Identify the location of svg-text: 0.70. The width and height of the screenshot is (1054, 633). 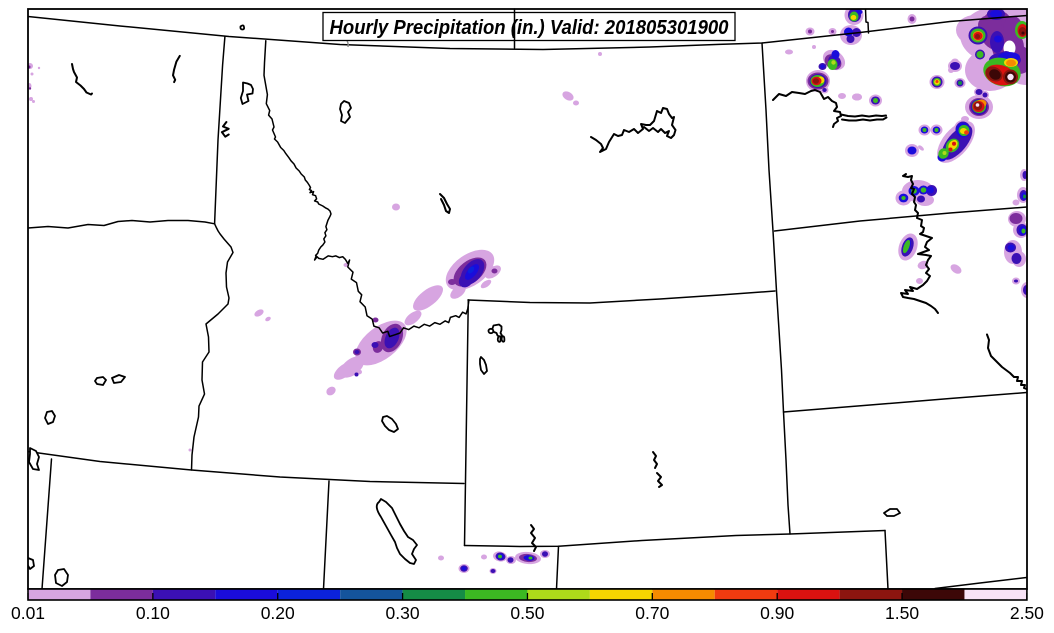
(652, 613).